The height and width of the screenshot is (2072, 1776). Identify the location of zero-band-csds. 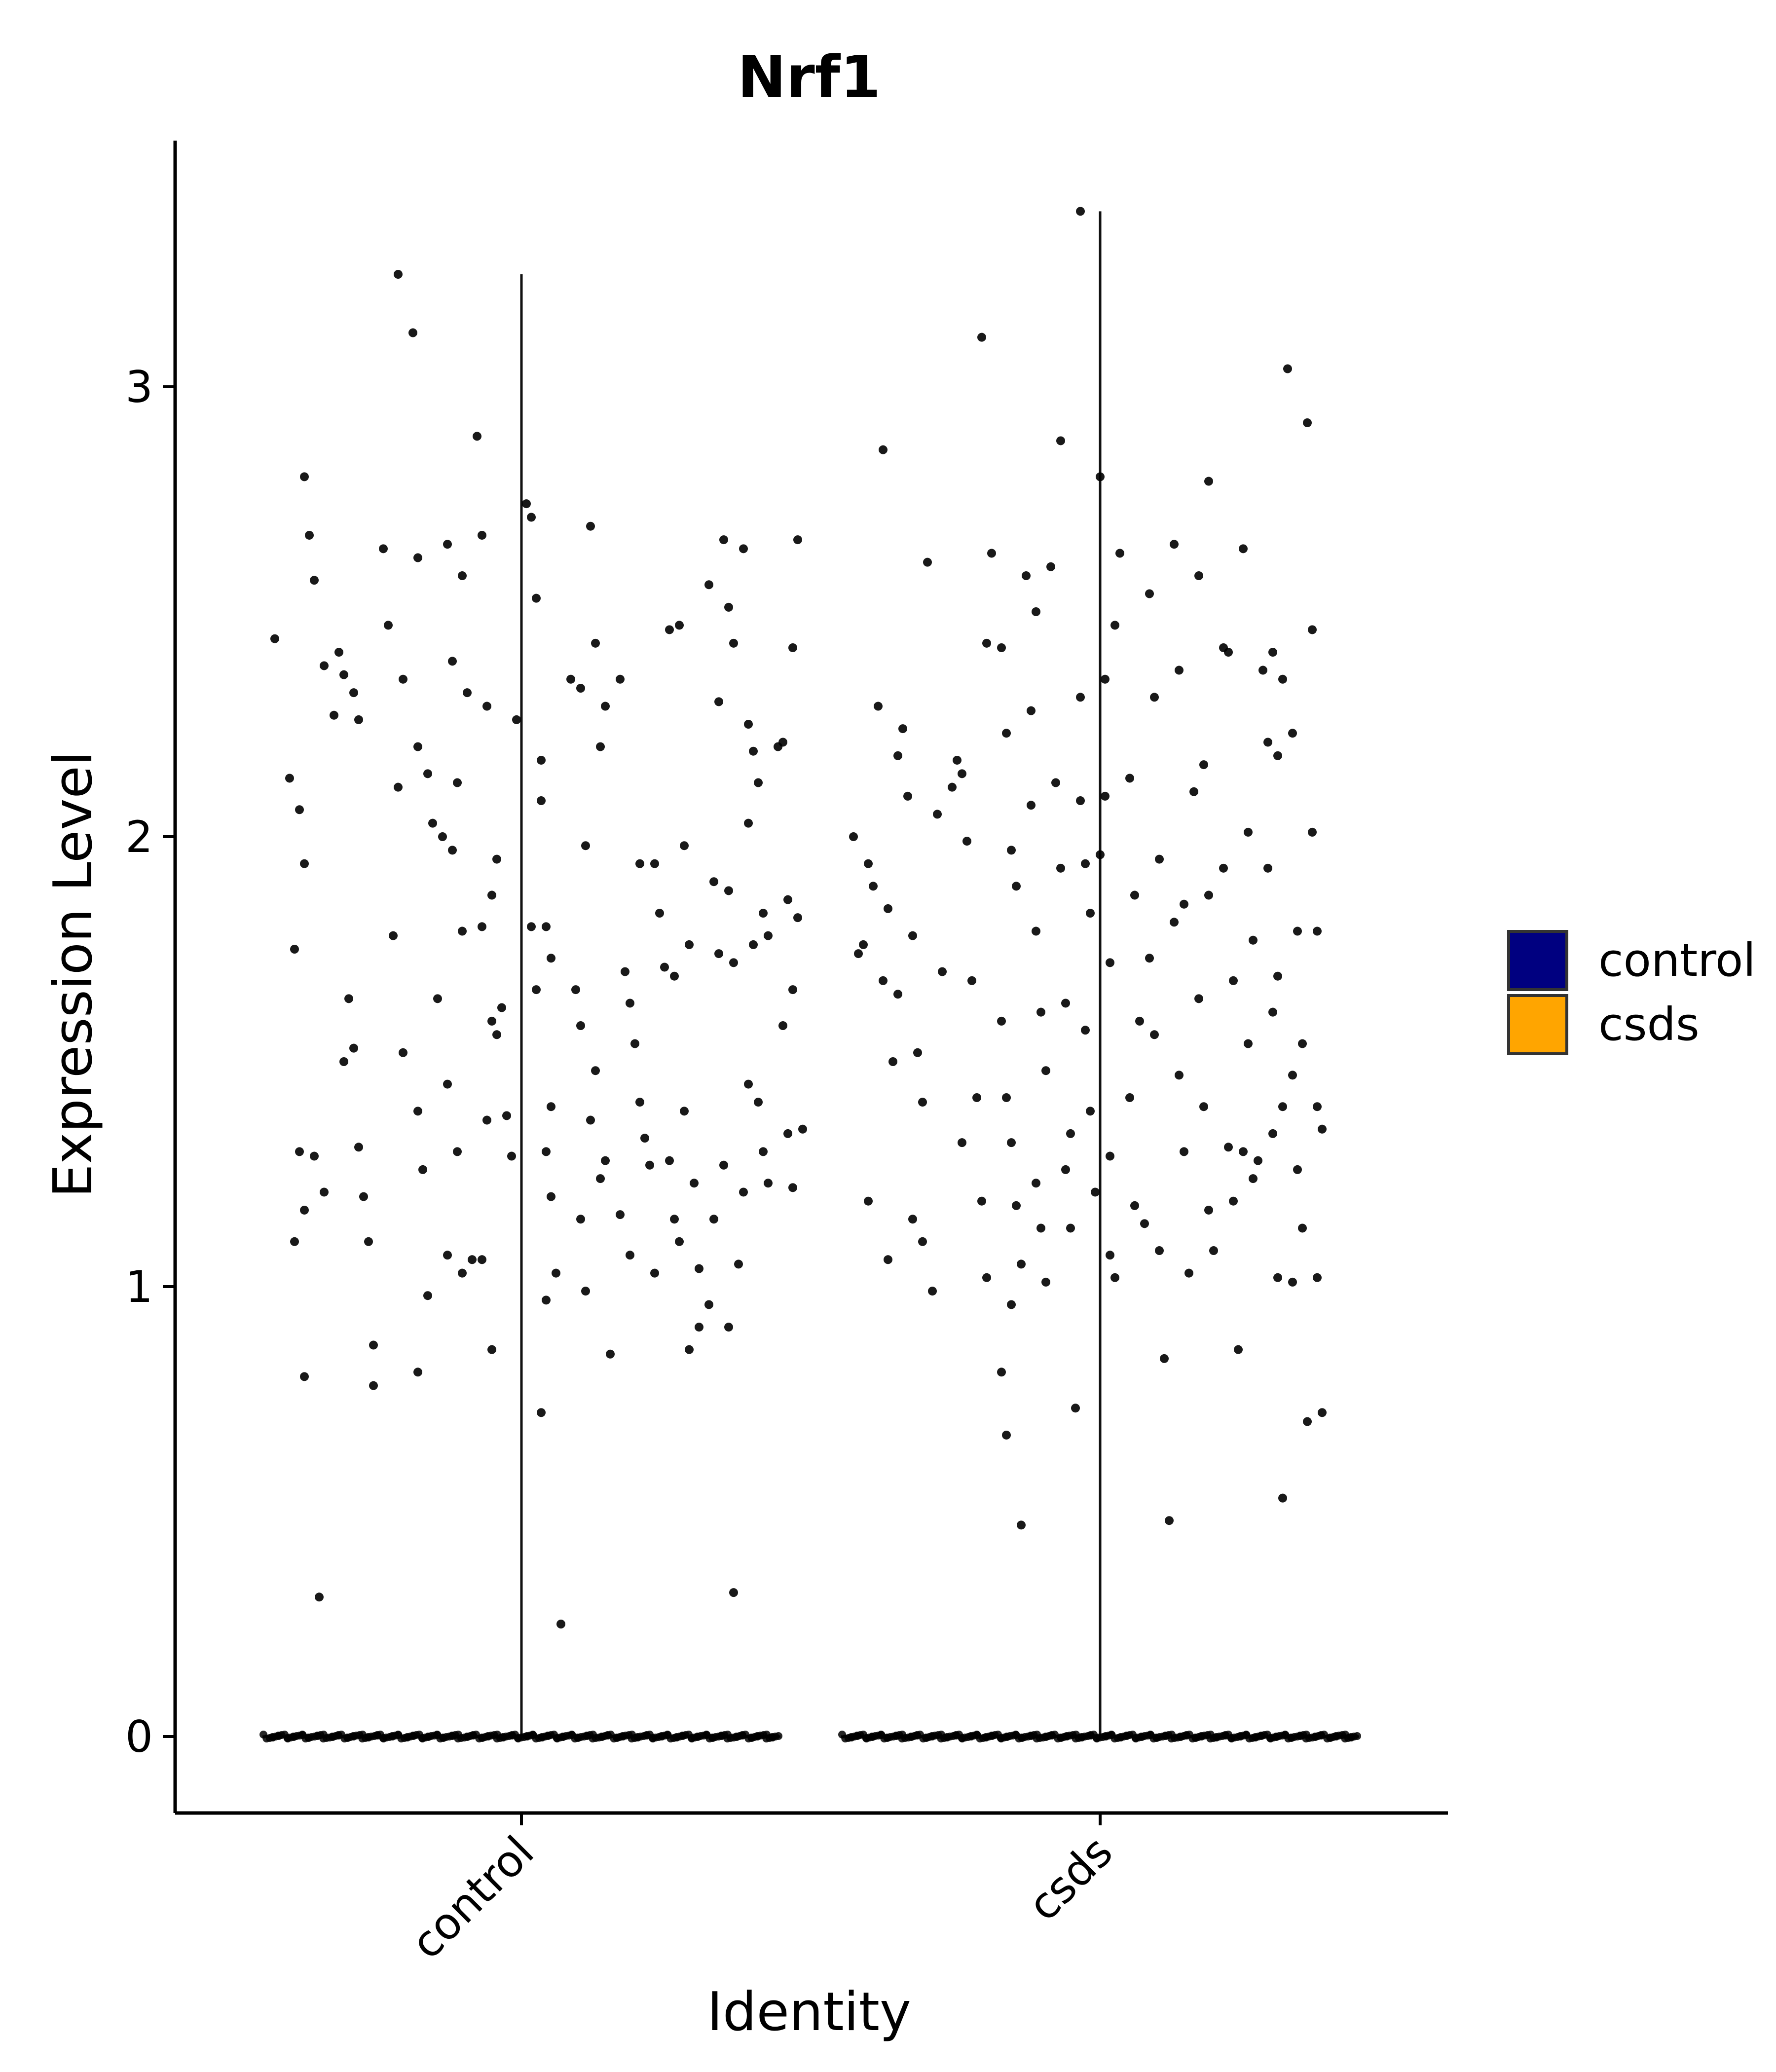
(1099, 1736).